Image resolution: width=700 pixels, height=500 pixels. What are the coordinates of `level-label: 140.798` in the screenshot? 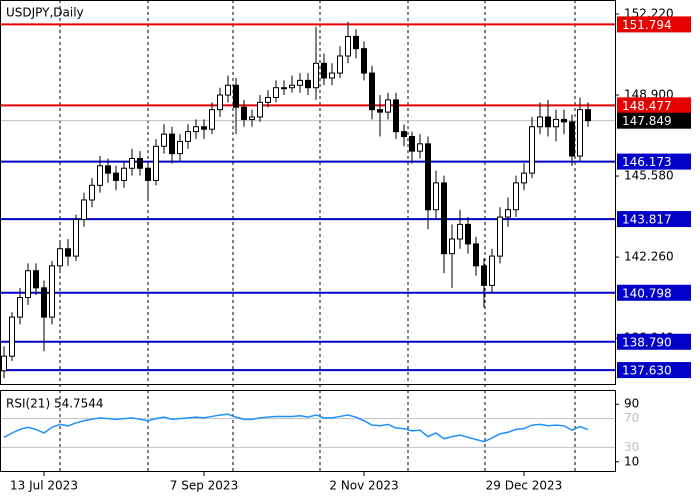 It's located at (647, 293).